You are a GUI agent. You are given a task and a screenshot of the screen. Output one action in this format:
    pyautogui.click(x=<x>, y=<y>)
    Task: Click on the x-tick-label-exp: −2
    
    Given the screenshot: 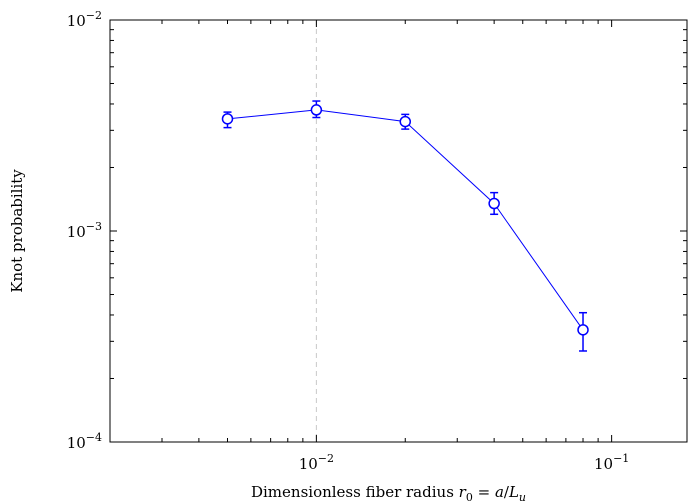 What is the action you would take?
    pyautogui.click(x=326, y=458)
    